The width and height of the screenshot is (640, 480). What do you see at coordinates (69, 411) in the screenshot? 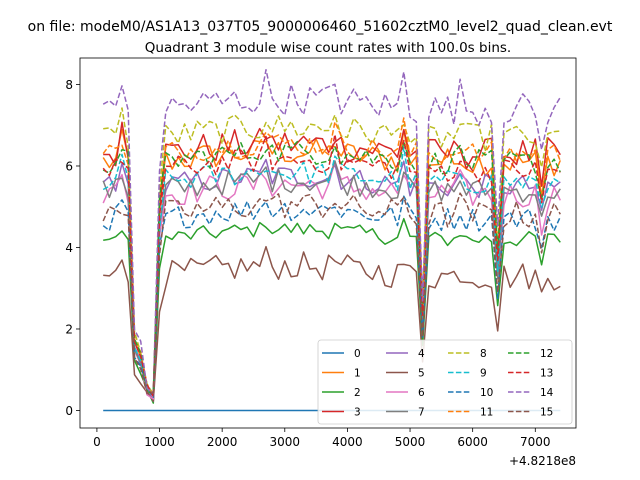
I see `y-tick-label: 0` at bounding box center [69, 411].